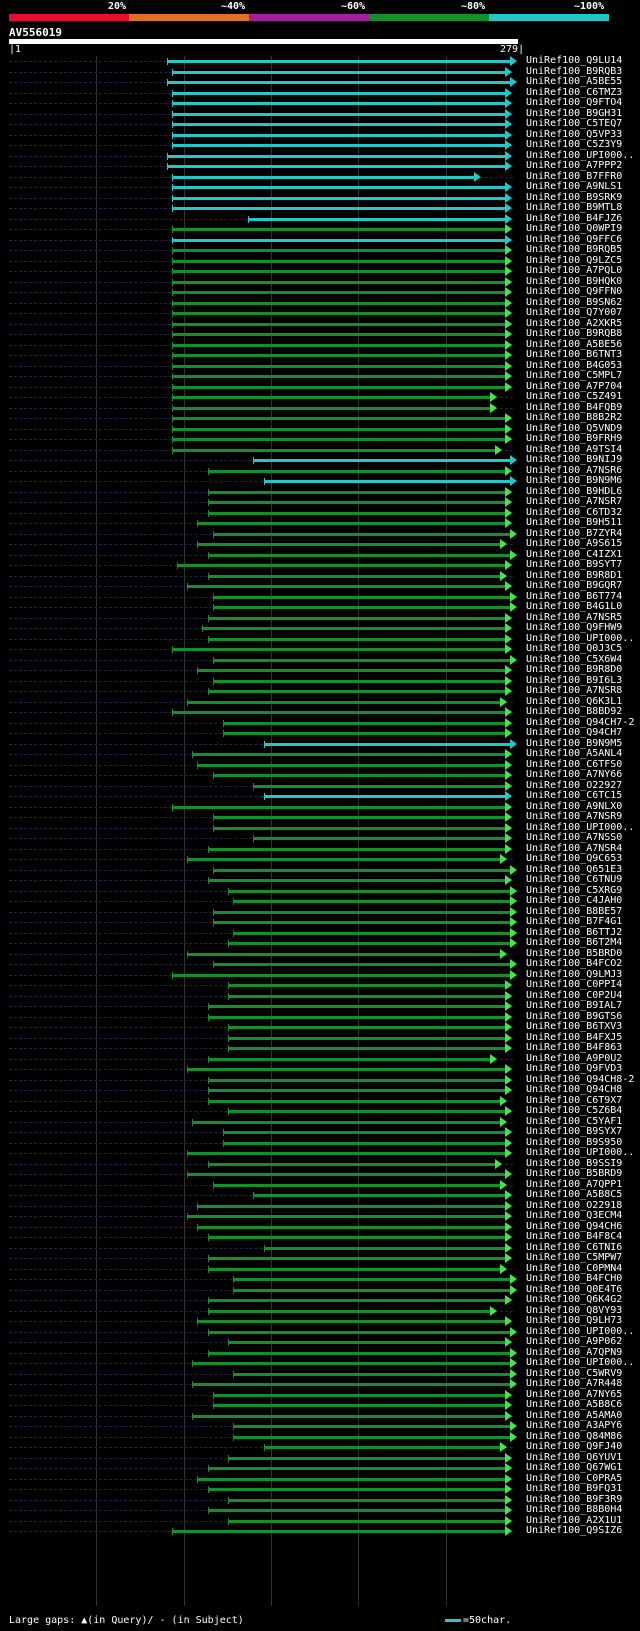  Describe the element at coordinates (580, 155) in the screenshot. I see `hit-label: UniRef100_UPI000..` at that location.